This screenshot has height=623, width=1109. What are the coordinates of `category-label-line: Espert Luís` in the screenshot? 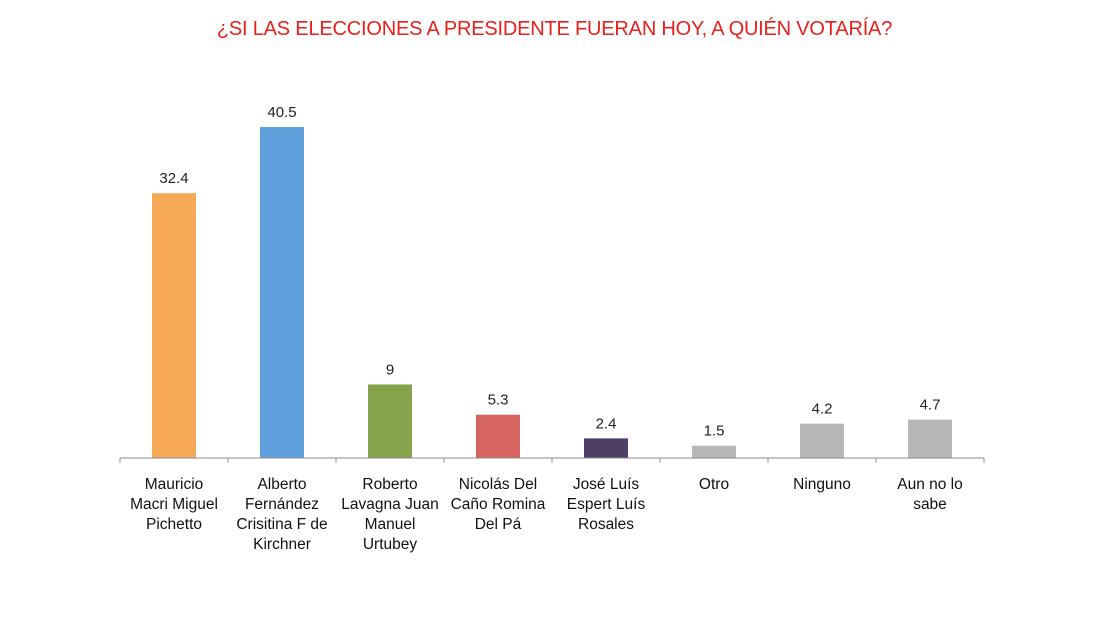 It's located at (606, 504).